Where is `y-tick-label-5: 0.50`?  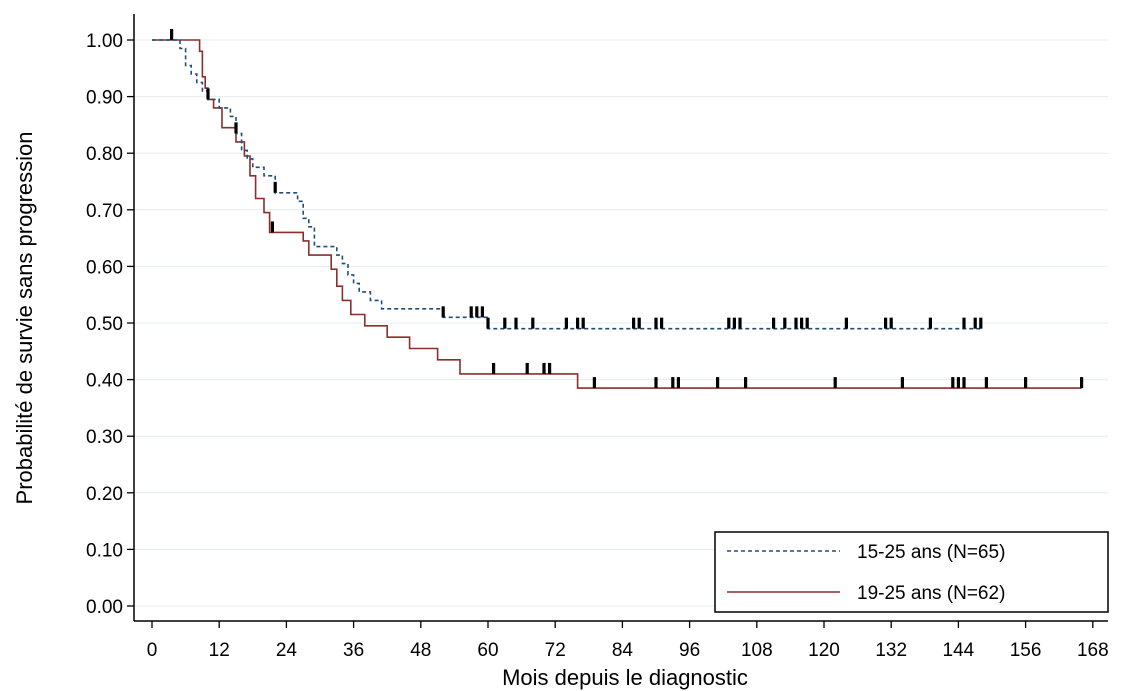
y-tick-label-5: 0.50 is located at coordinates (104, 324).